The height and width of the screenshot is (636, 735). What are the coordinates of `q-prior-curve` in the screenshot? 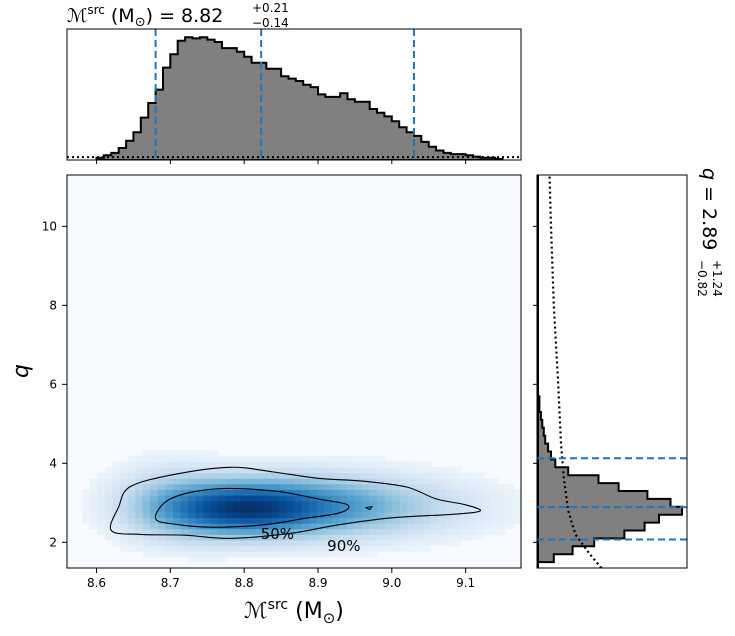 It's located at (575, 371).